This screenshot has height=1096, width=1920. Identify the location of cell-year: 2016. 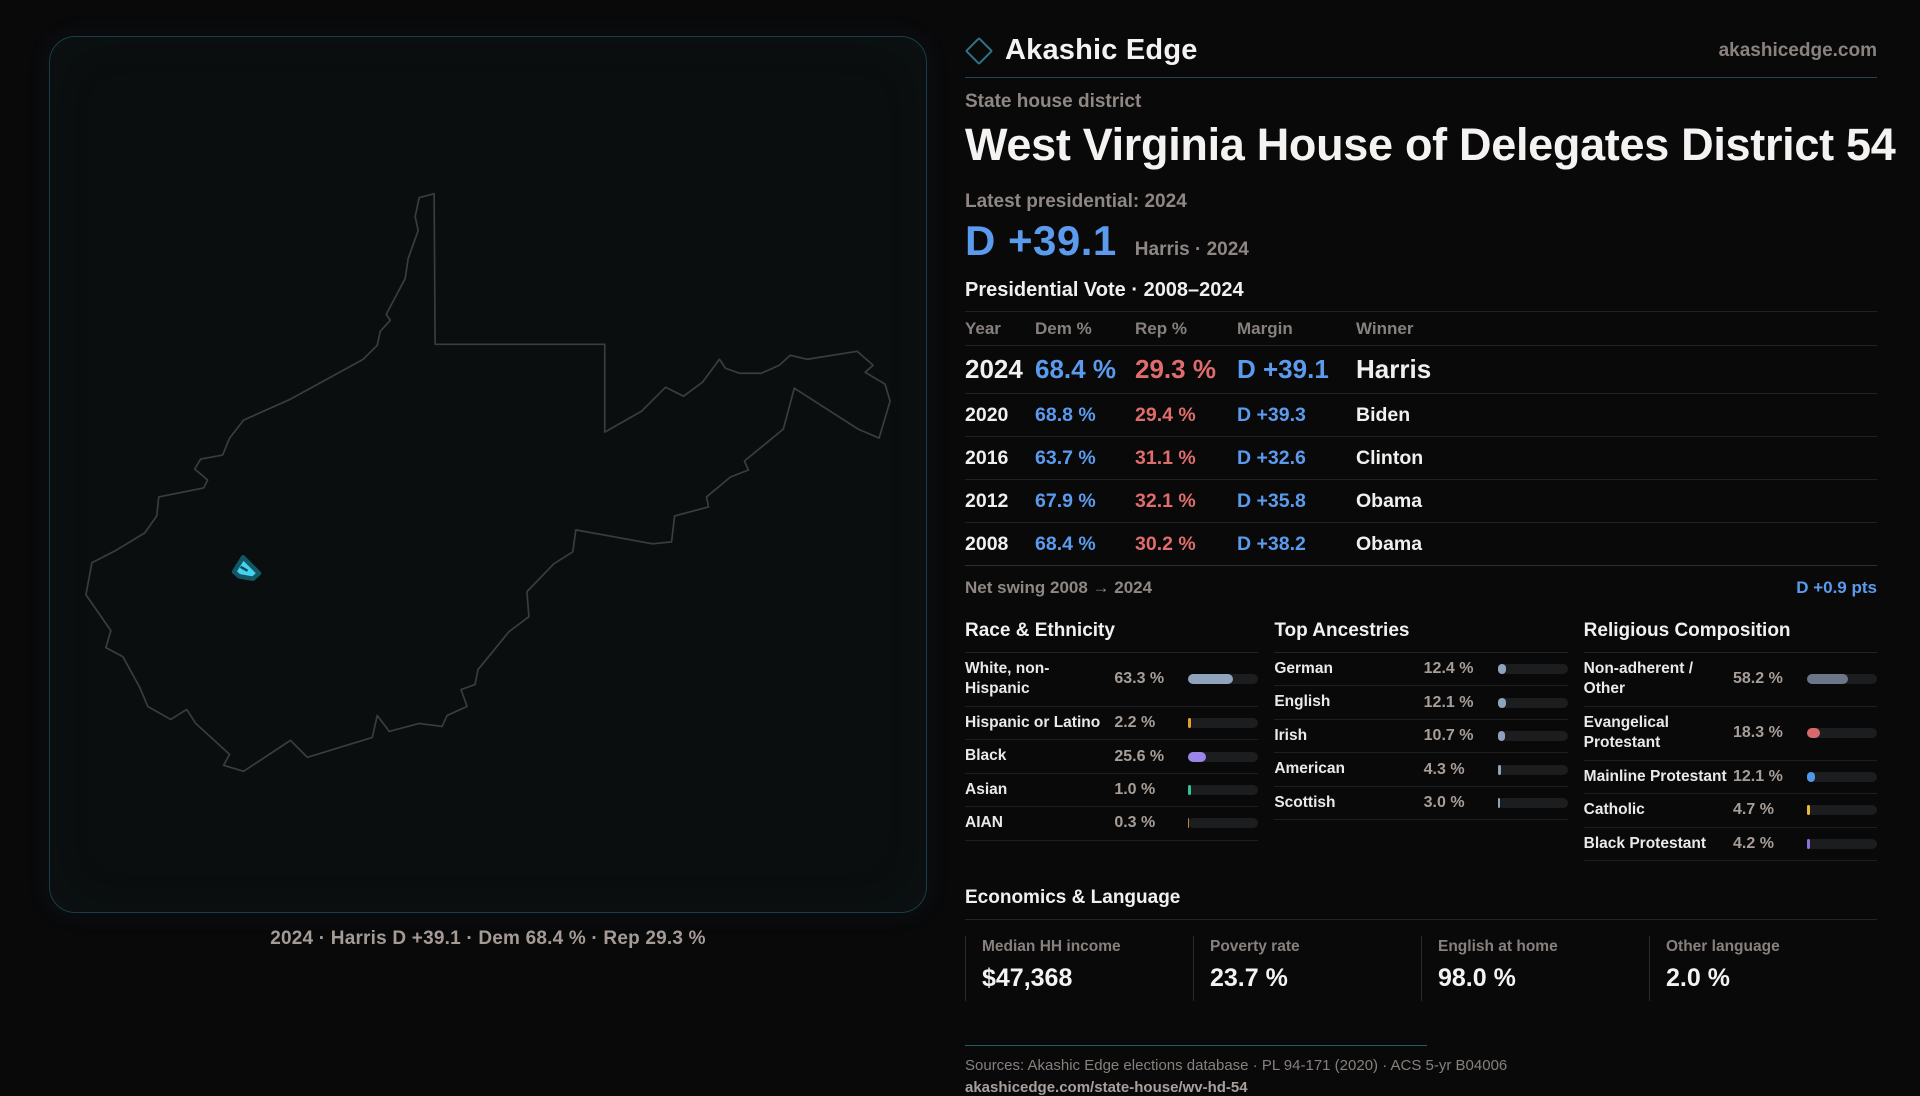
(1000, 458).